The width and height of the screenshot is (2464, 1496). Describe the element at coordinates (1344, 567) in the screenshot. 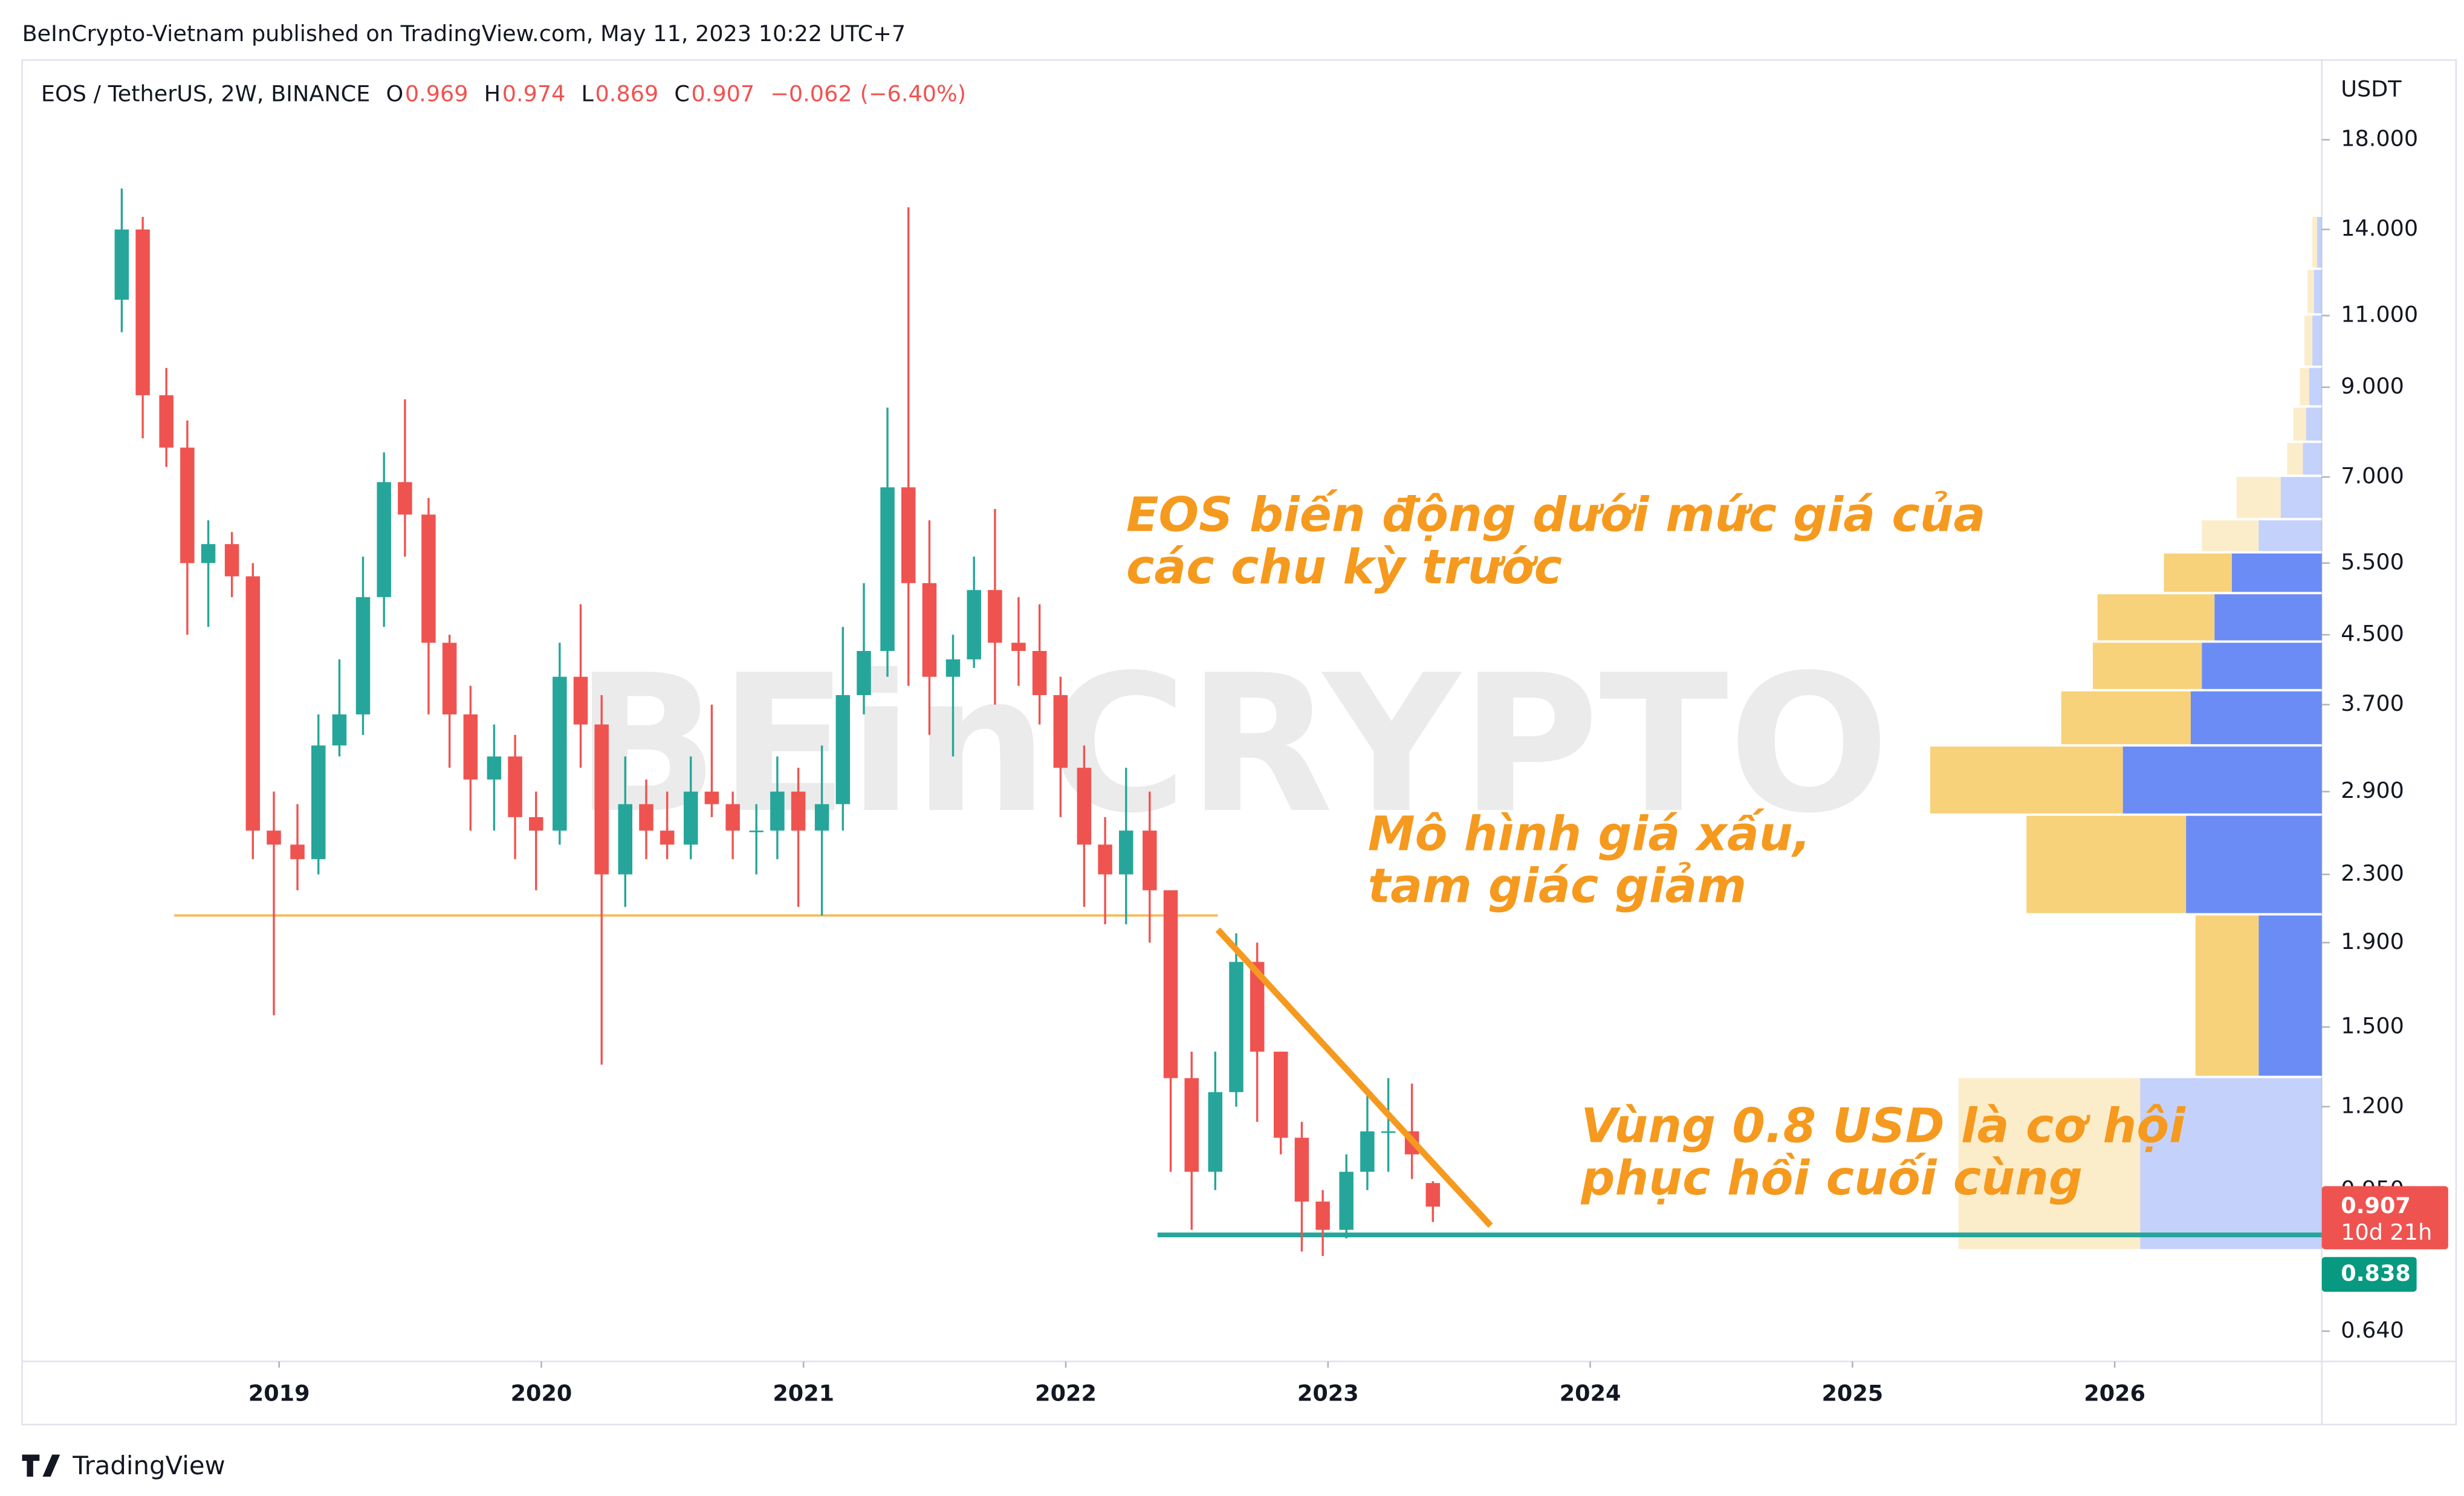

I see `annotation: các chu kỳ trước` at that location.